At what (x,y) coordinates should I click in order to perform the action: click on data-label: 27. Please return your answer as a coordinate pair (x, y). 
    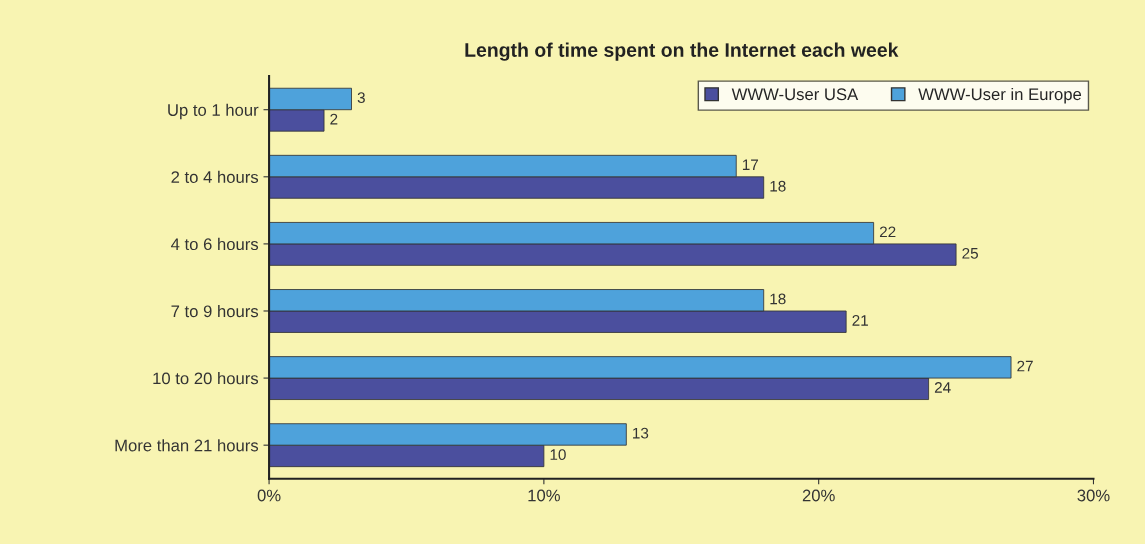
    Looking at the image, I should click on (1025, 366).